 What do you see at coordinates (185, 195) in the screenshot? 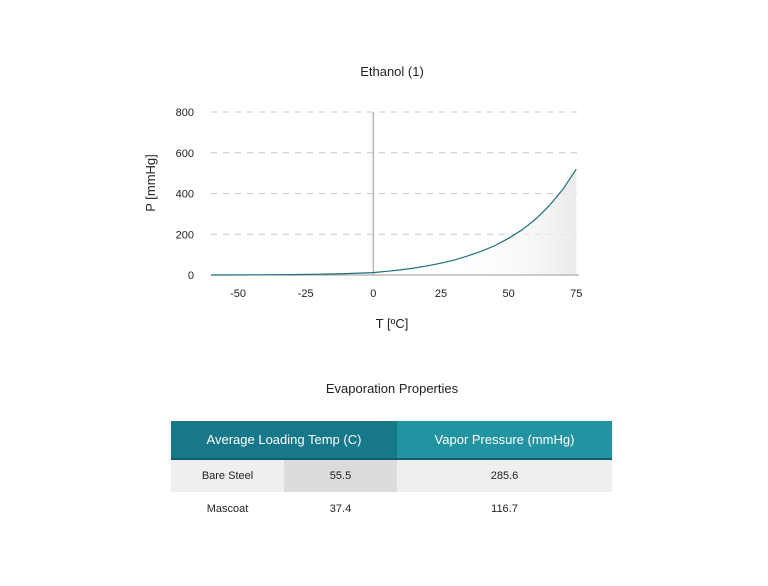
I see `y-tick-label: 400` at bounding box center [185, 195].